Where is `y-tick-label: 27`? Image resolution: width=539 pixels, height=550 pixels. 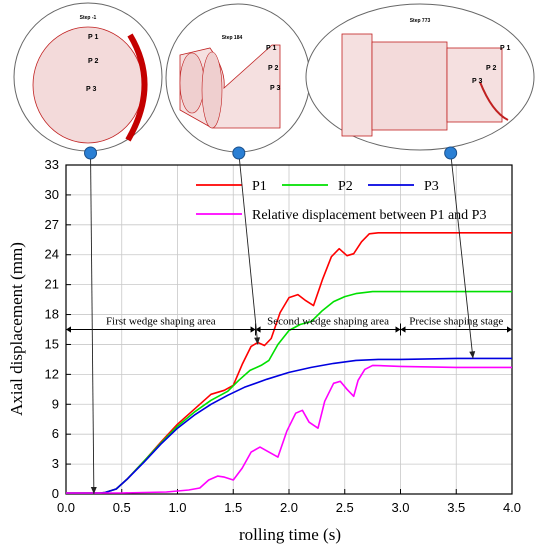
y-tick-label: 27 is located at coordinates (52, 224).